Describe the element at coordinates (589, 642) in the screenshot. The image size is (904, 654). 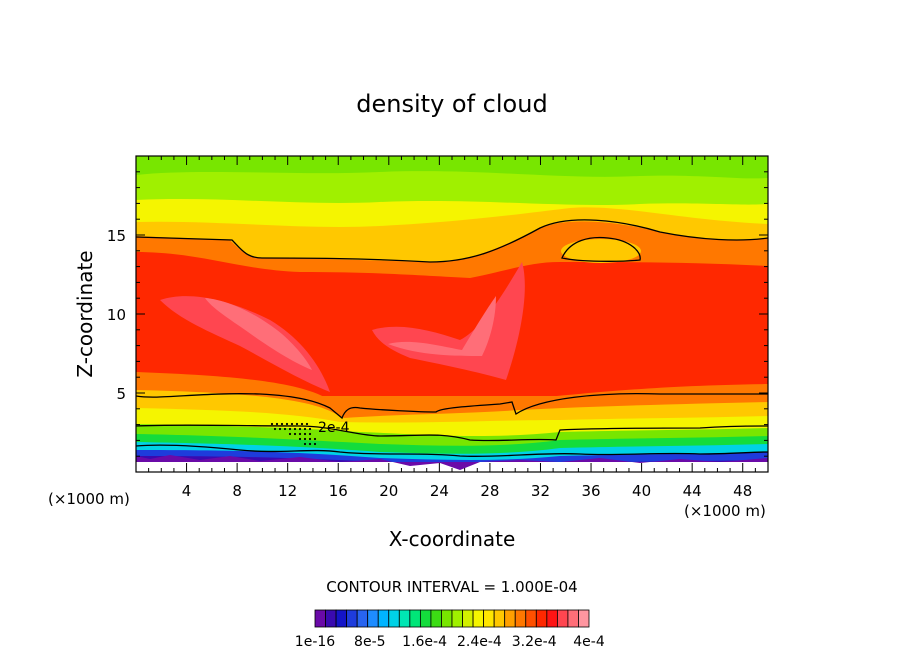
I see `colorbar-label: 4e-4` at that location.